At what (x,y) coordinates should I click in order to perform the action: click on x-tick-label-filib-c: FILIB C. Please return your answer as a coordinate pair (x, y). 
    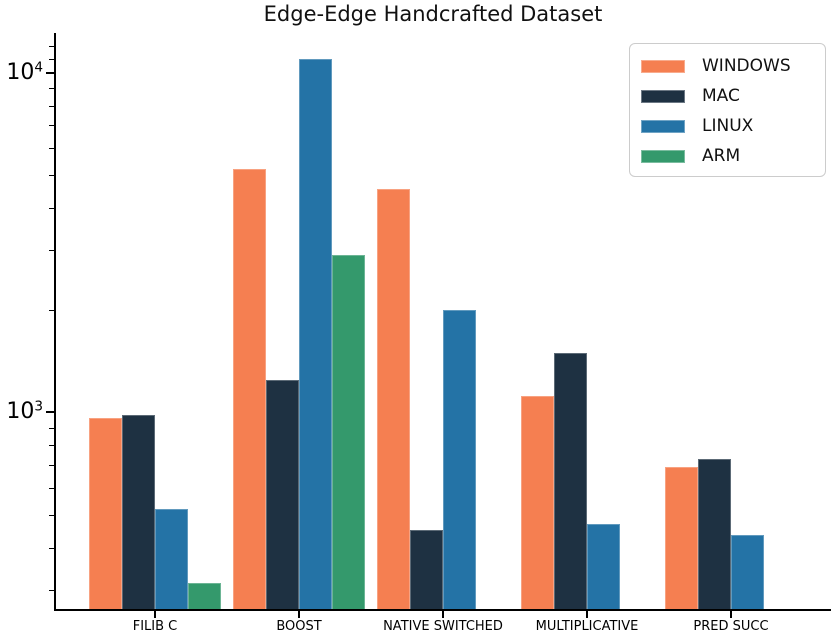
    Looking at the image, I should click on (155, 626).